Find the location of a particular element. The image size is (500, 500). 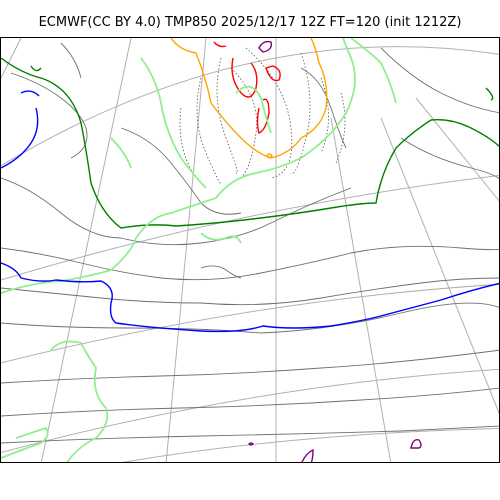

latitude-arc is located at coordinates (310, 444).